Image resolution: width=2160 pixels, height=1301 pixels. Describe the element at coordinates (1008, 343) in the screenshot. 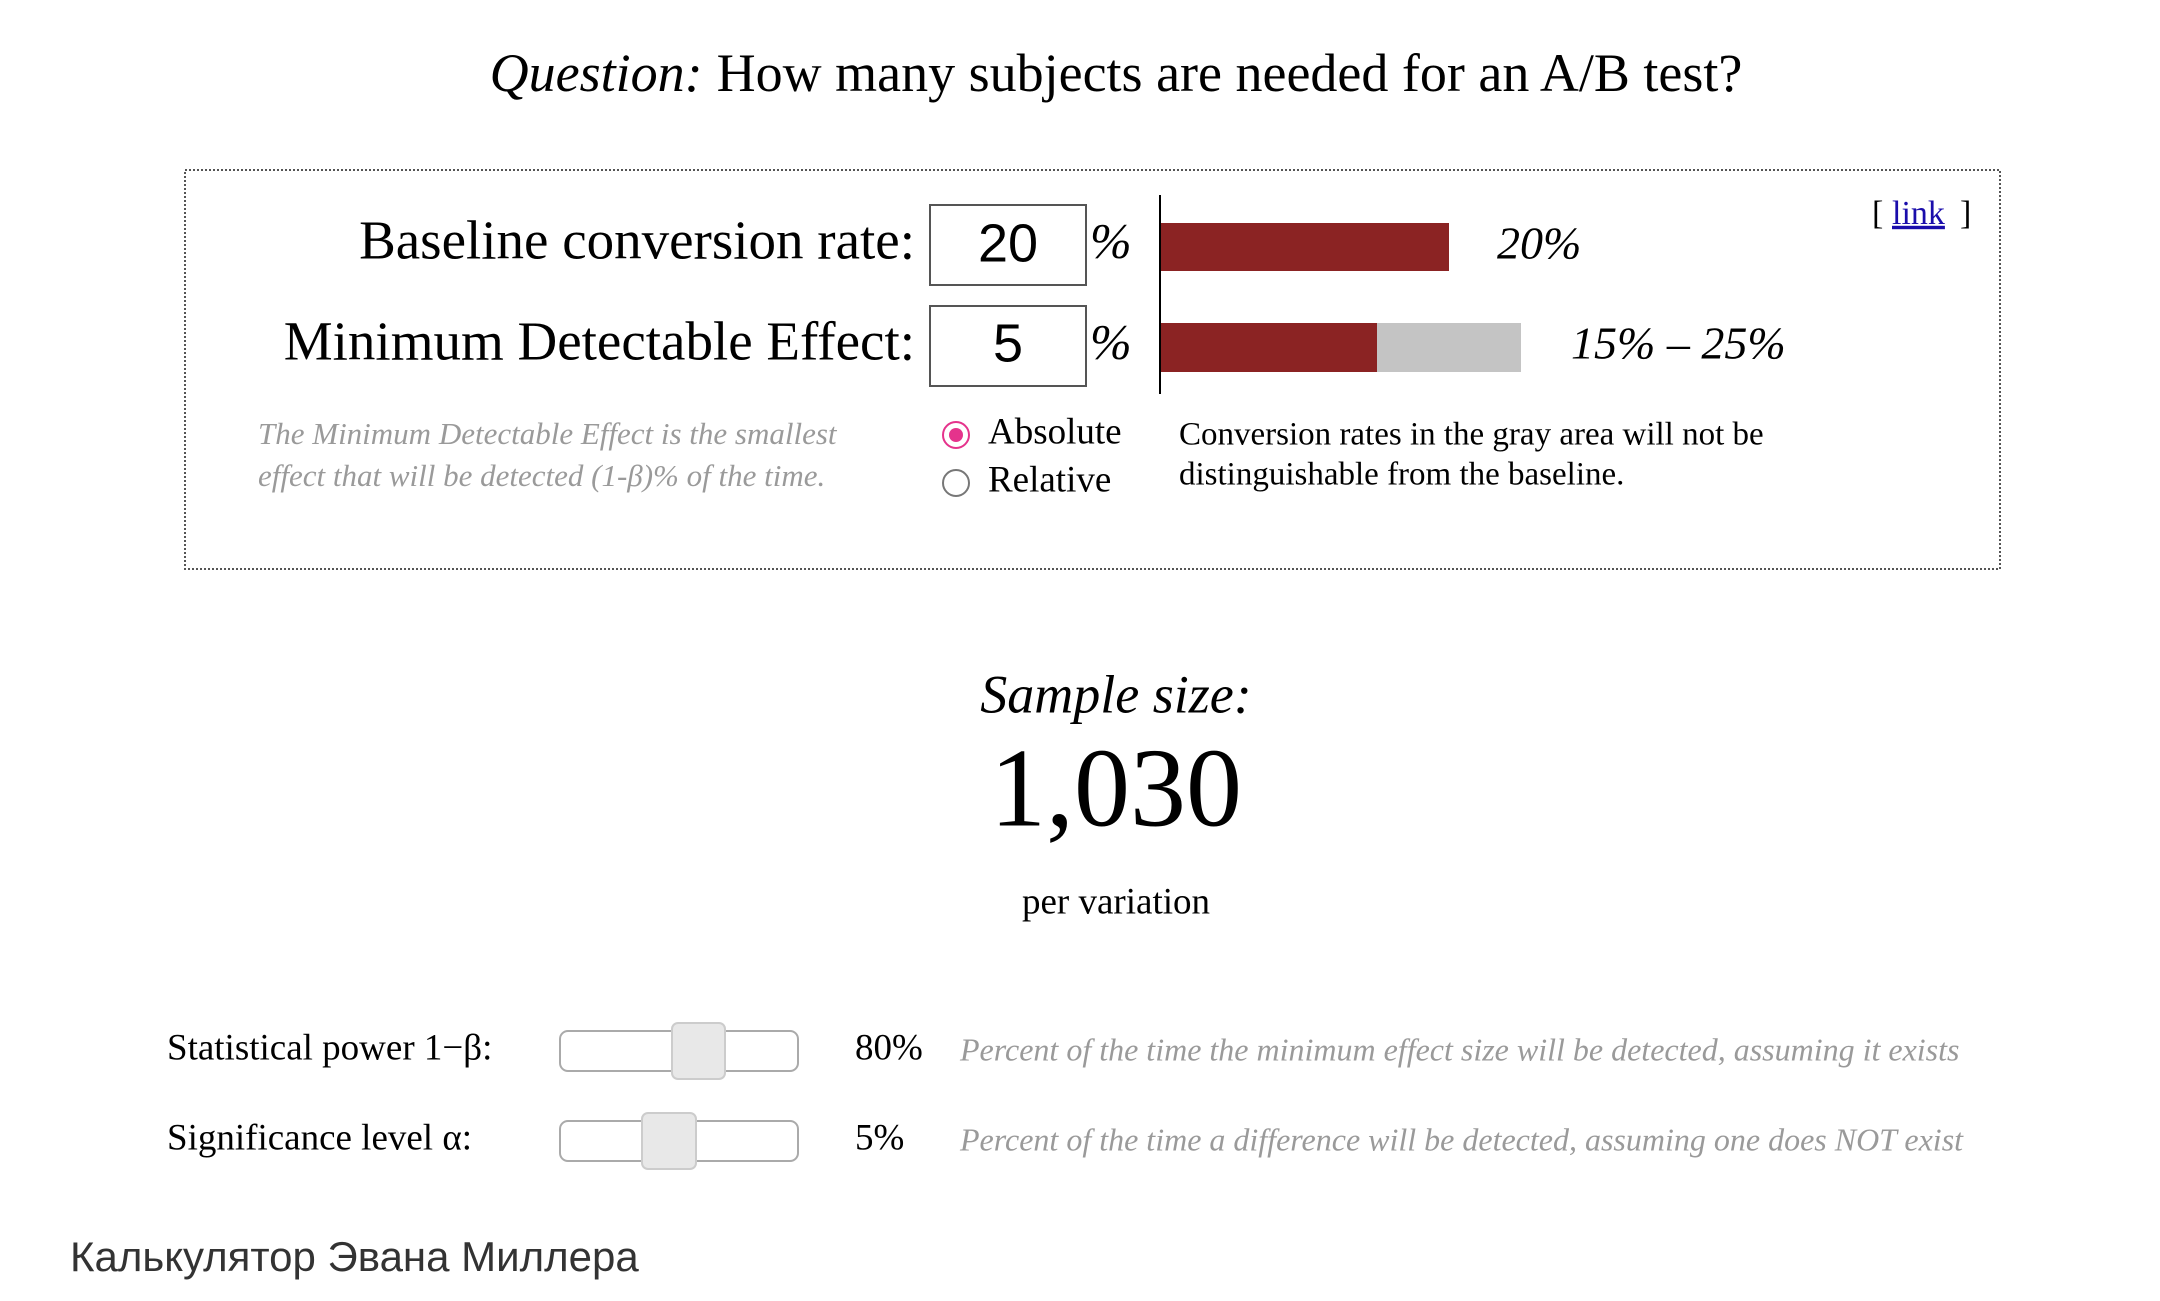

I see `mde-value: 5` at that location.